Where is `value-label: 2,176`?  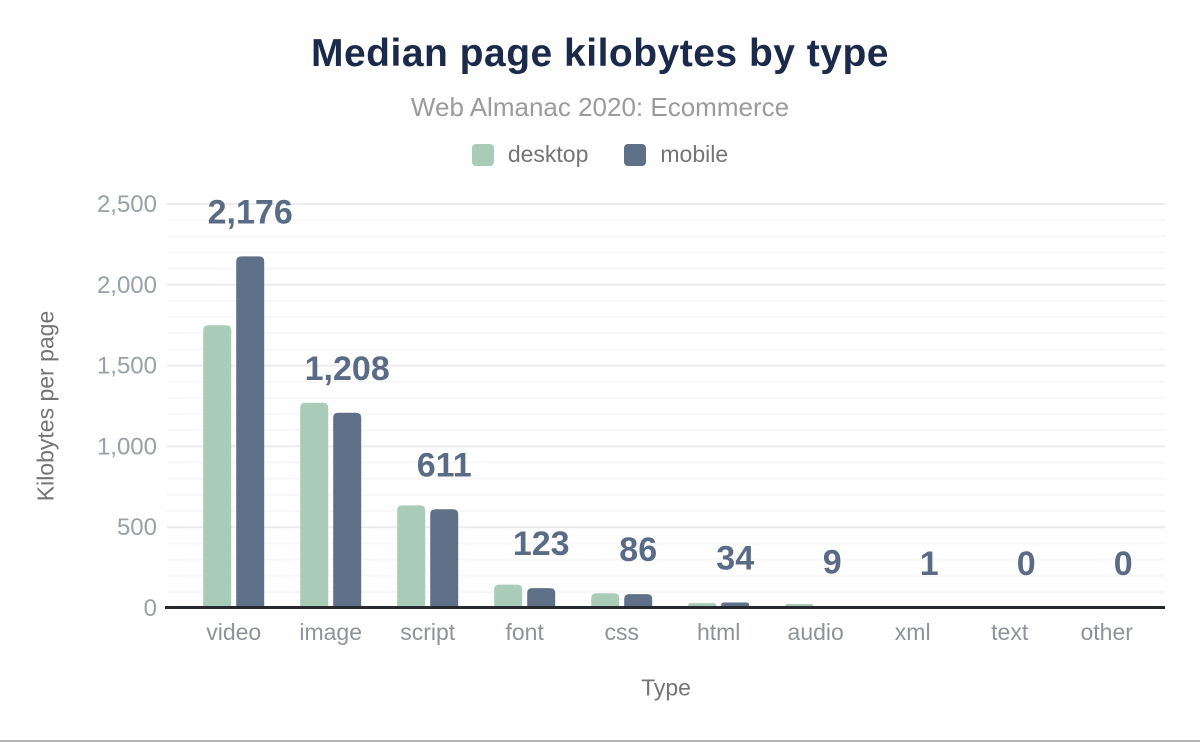 value-label: 2,176 is located at coordinates (250, 212).